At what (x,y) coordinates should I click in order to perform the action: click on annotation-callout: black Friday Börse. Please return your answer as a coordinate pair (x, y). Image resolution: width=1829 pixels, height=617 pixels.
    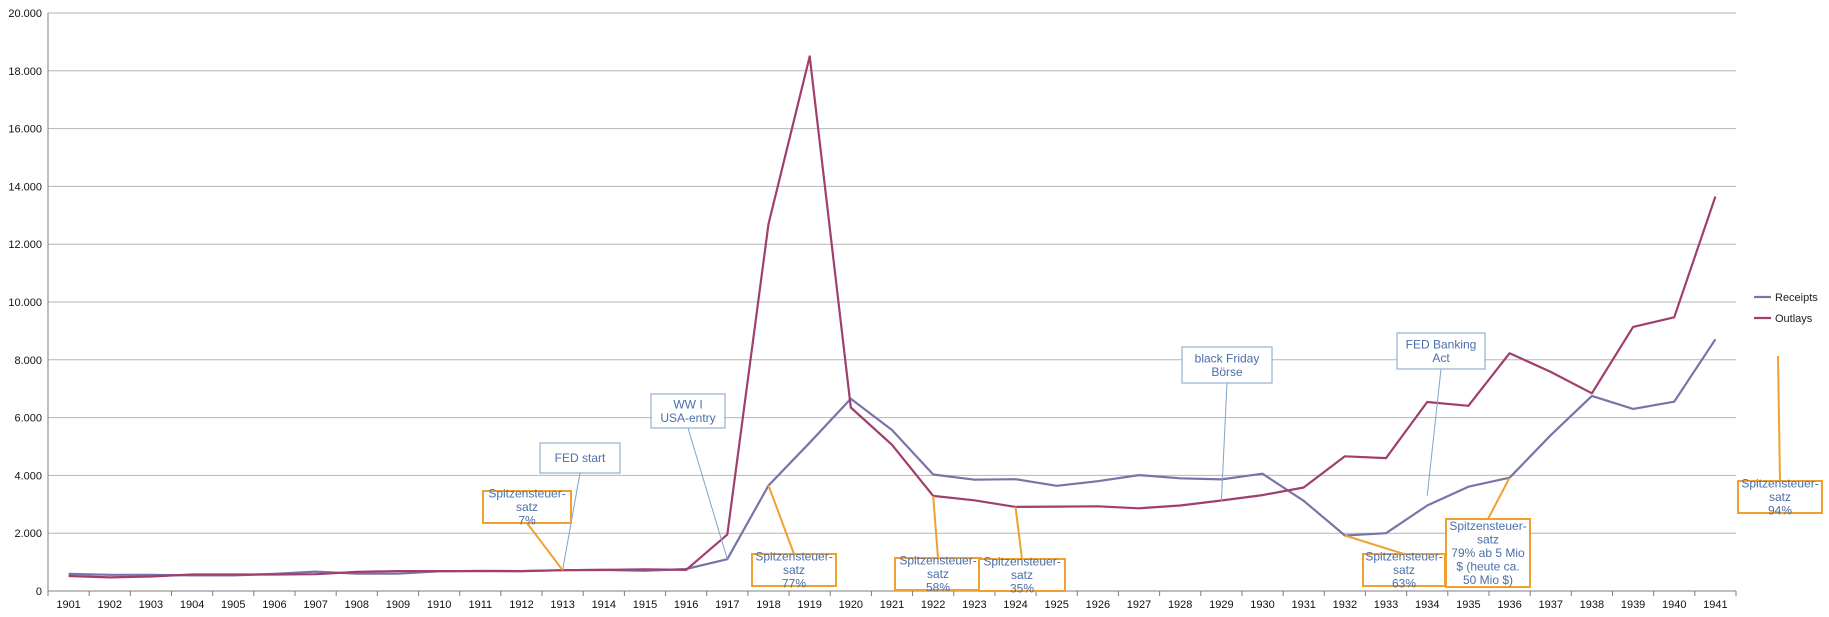
    Looking at the image, I should click on (1227, 424).